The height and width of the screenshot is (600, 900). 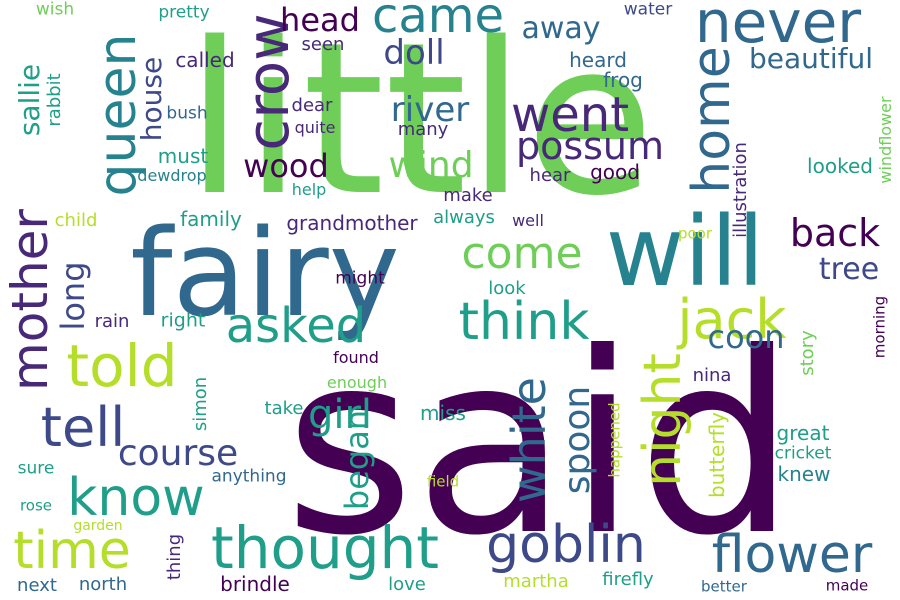 What do you see at coordinates (36, 468) in the screenshot?
I see `word-sure: sure` at bounding box center [36, 468].